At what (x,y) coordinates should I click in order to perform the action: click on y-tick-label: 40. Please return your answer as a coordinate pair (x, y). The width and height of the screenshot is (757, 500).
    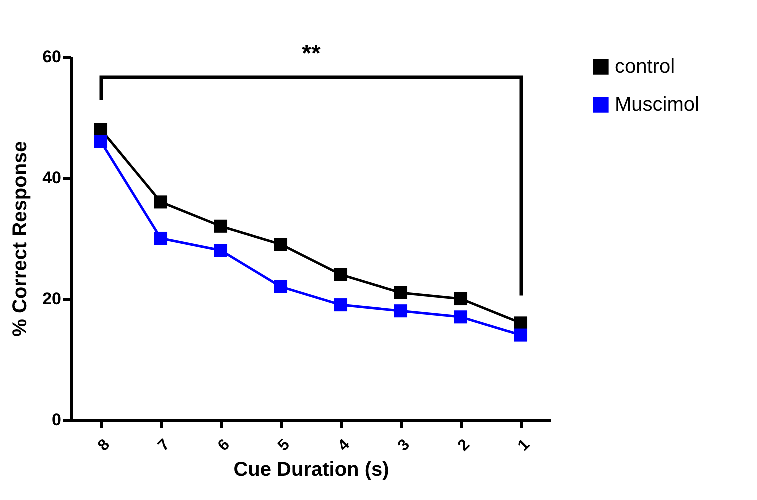
    Looking at the image, I should click on (52, 178).